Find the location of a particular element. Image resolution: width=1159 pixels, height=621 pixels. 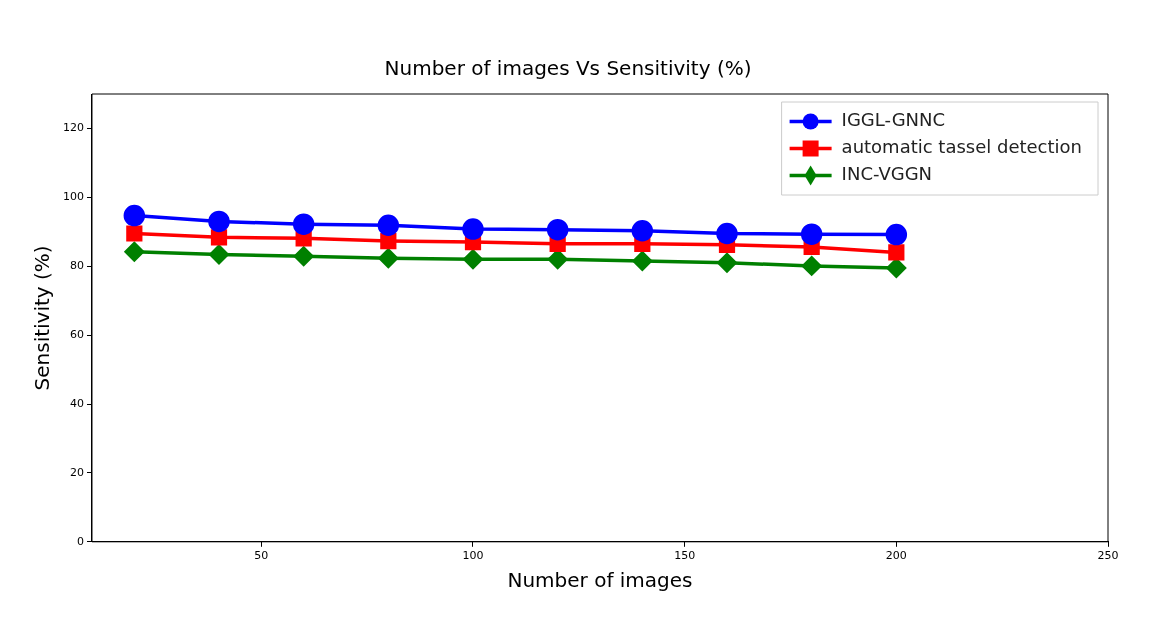

x-tick-label: 200 is located at coordinates (896, 556).